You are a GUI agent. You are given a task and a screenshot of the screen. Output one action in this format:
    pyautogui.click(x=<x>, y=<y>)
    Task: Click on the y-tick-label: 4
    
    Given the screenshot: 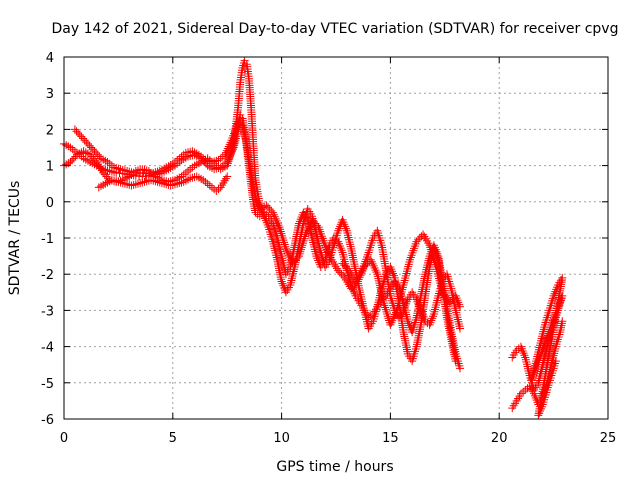 What is the action you would take?
    pyautogui.click(x=50, y=58)
    